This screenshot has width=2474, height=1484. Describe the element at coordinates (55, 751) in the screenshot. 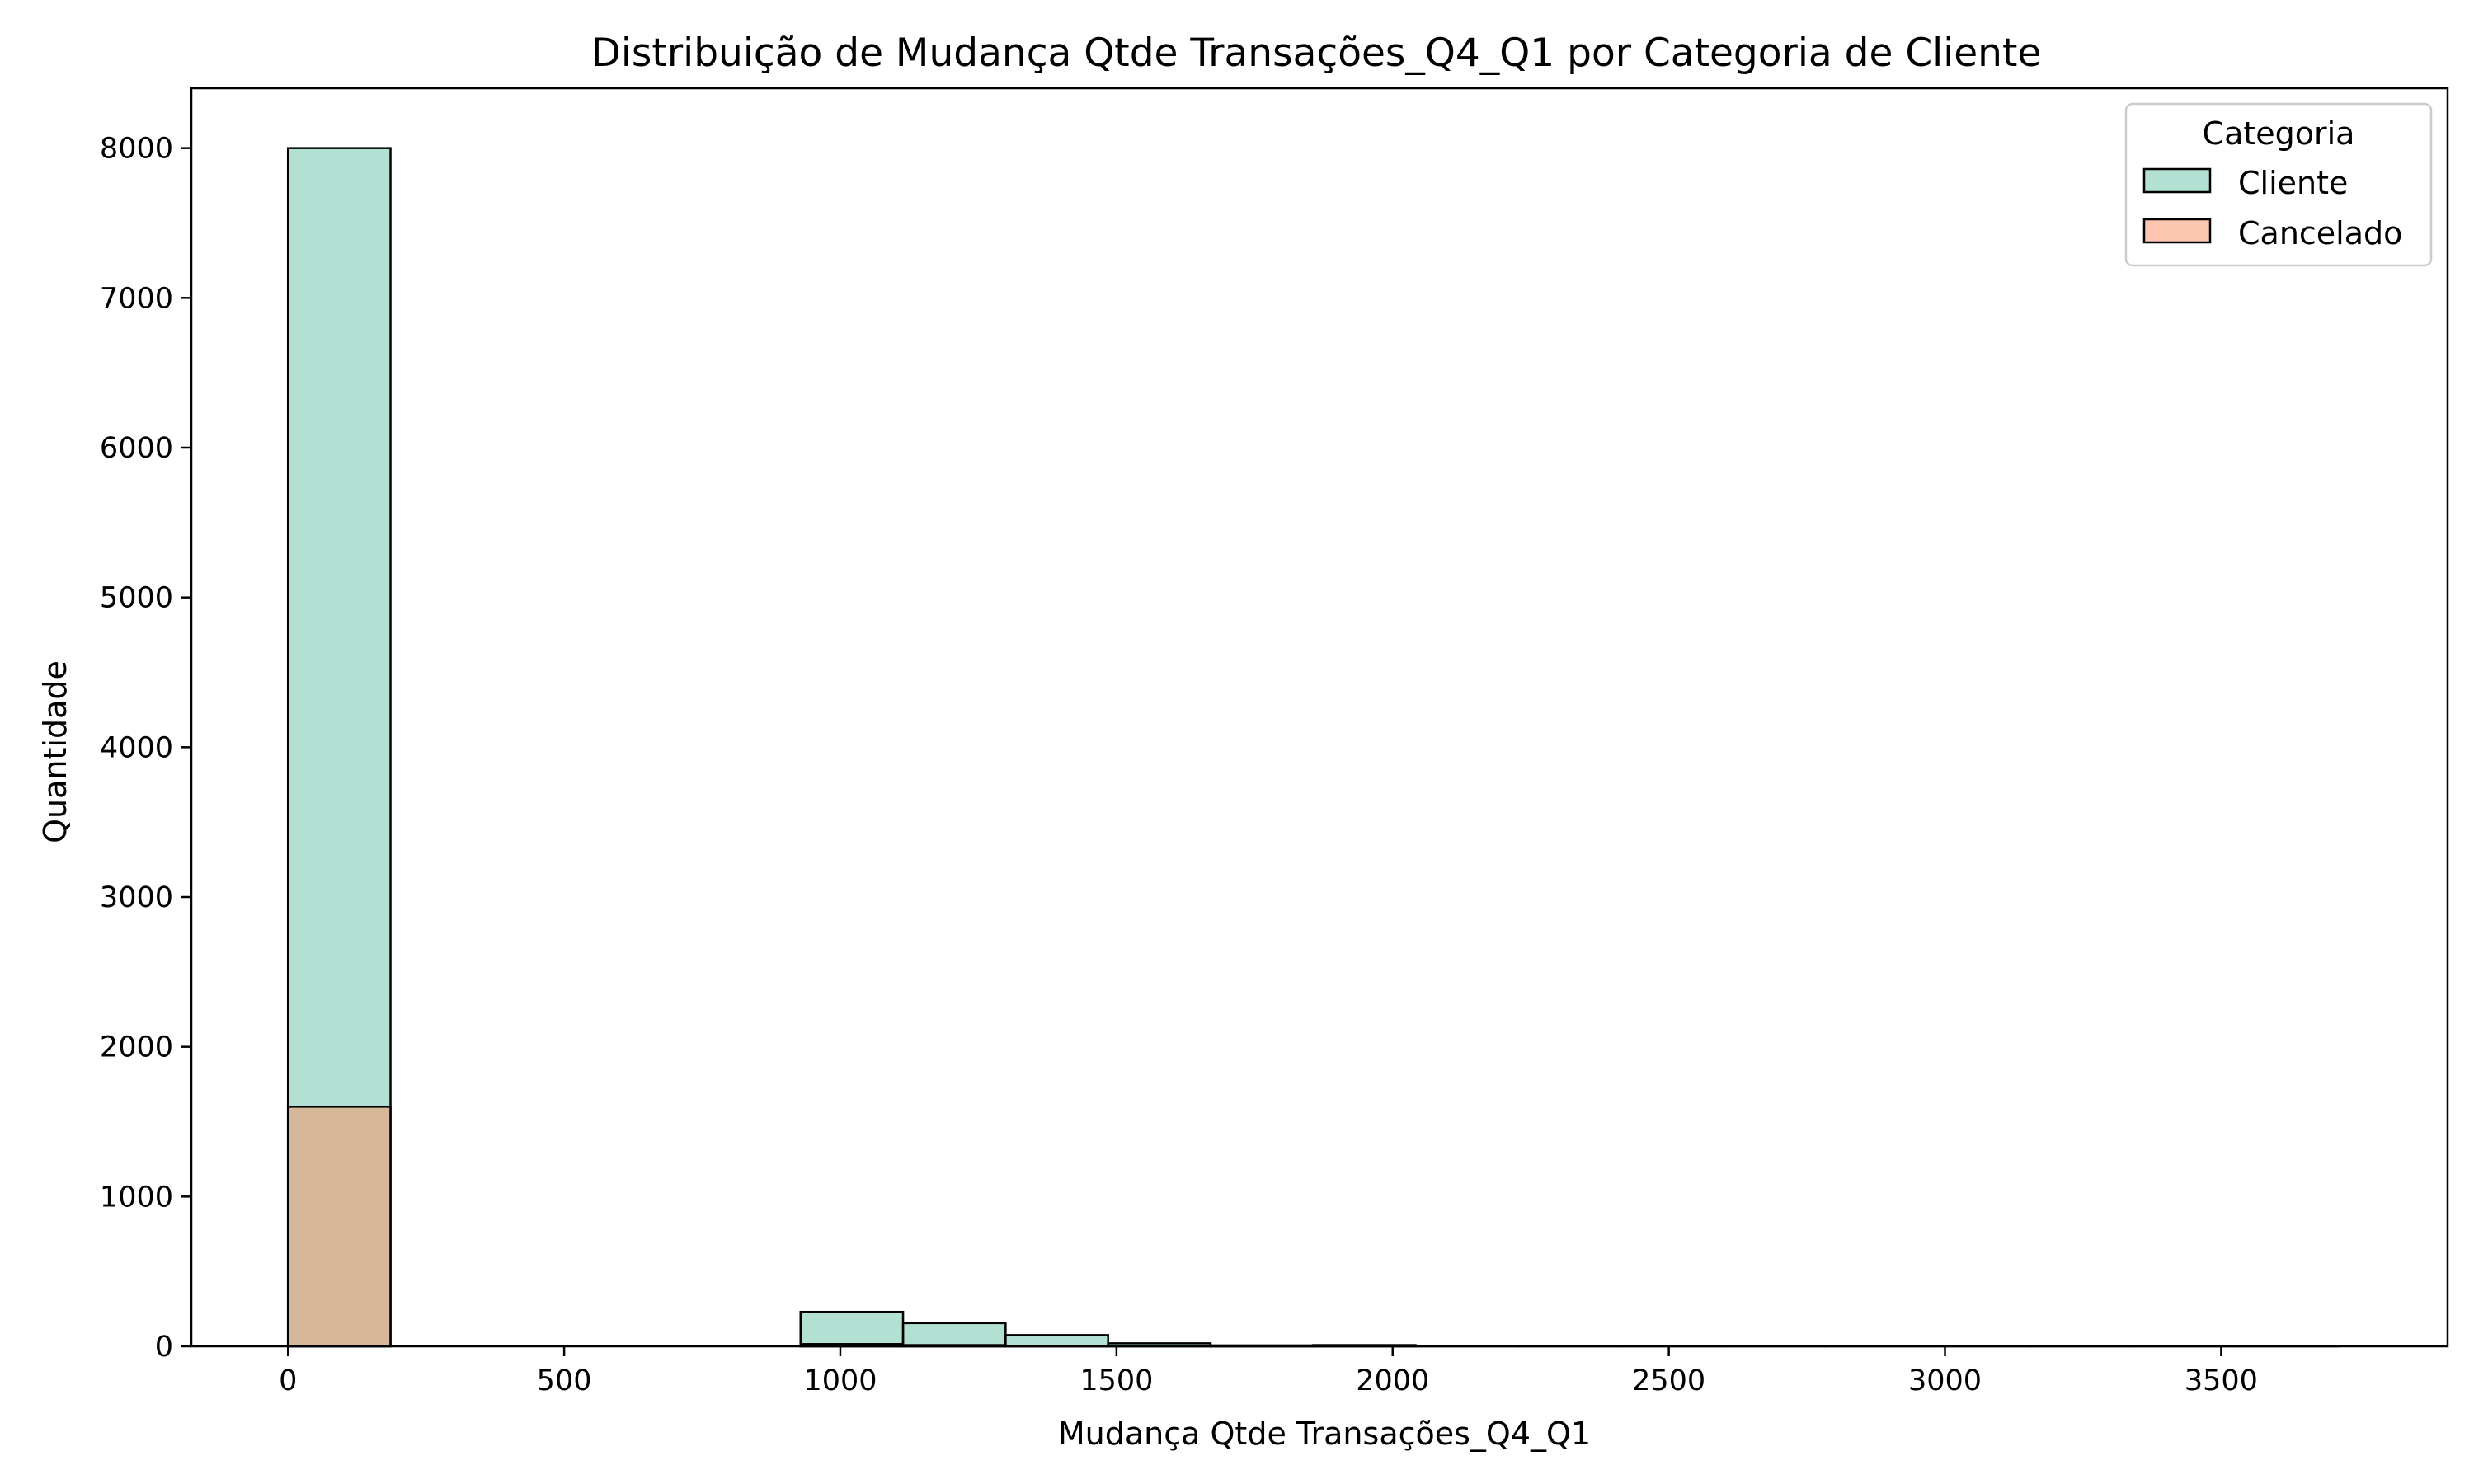

I see `y-axis-title: Quantidade` at that location.